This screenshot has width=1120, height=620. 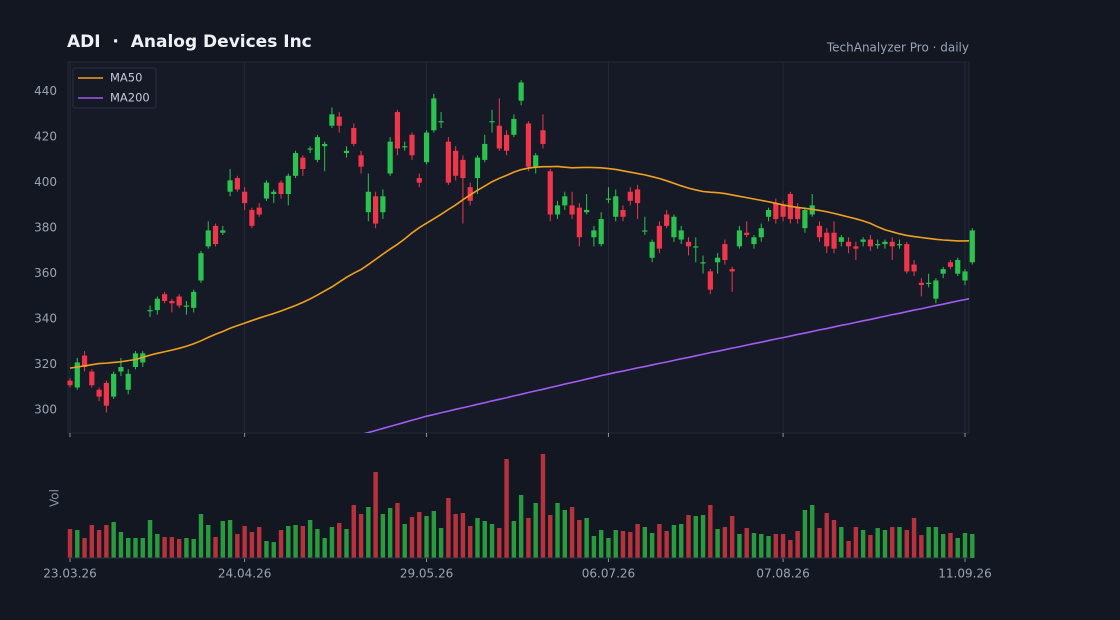 What do you see at coordinates (45, 319) in the screenshot?
I see `y-tick-label: 340` at bounding box center [45, 319].